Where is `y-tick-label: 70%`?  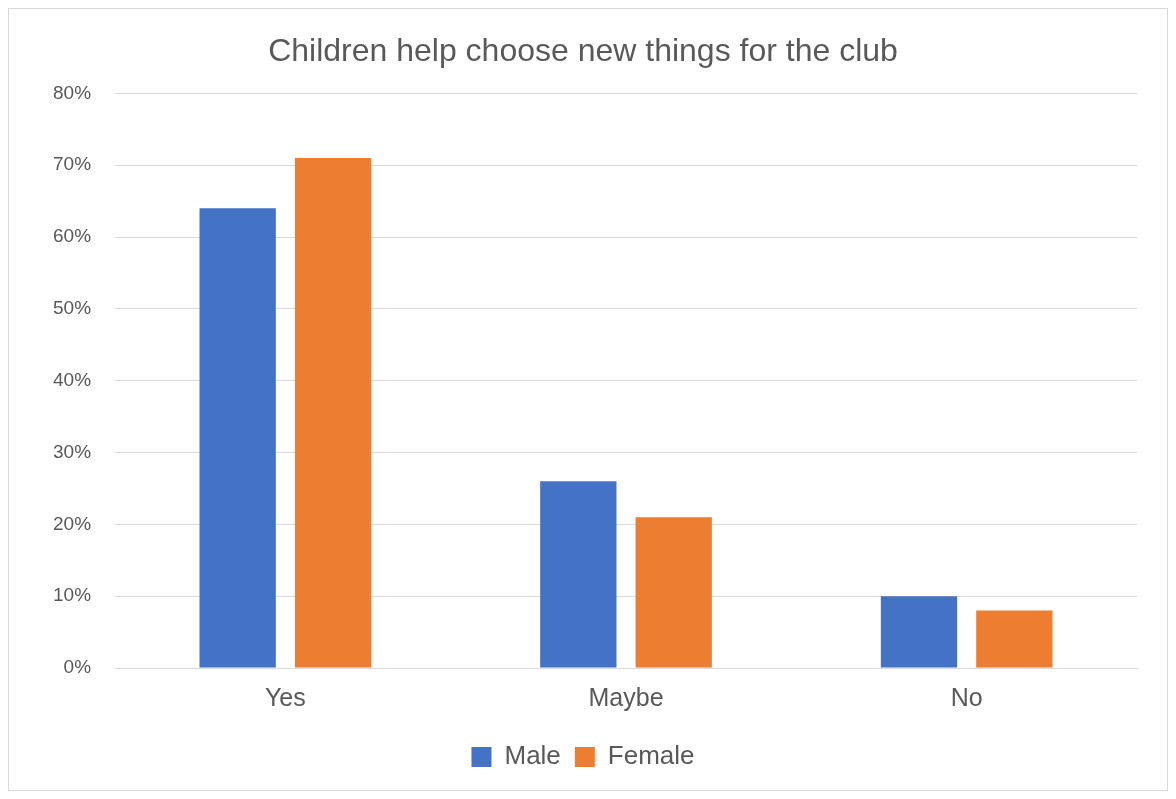 y-tick-label: 70% is located at coordinates (72, 164).